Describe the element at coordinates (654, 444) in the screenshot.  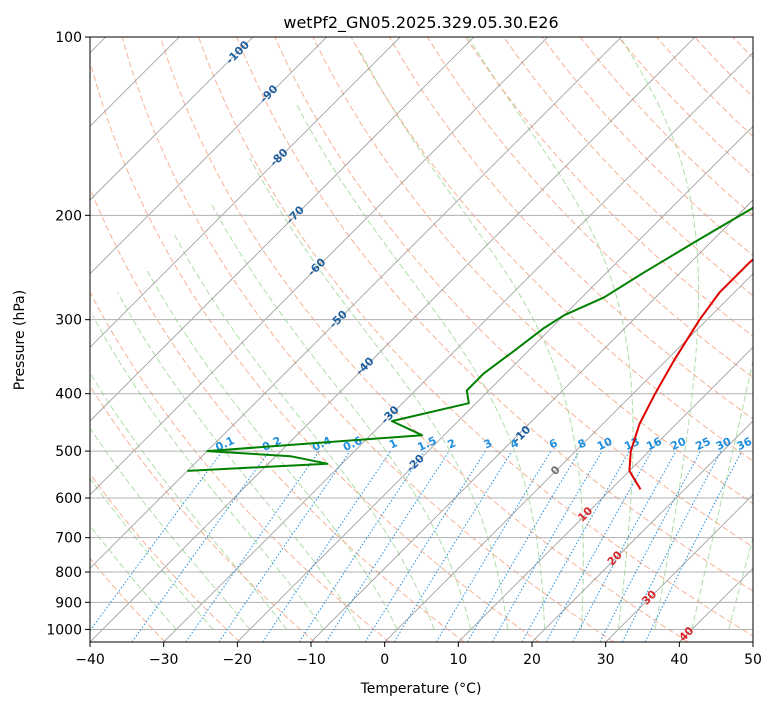
I see `mixing-ratio-label: 16` at that location.